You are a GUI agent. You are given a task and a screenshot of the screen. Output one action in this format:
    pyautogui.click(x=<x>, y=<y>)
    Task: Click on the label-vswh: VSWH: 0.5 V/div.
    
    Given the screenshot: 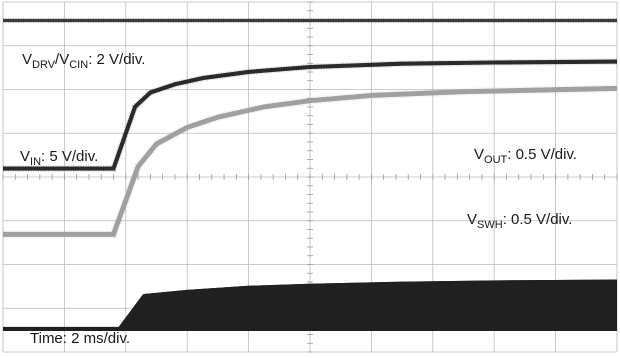 What is the action you would take?
    pyautogui.click(x=519, y=221)
    